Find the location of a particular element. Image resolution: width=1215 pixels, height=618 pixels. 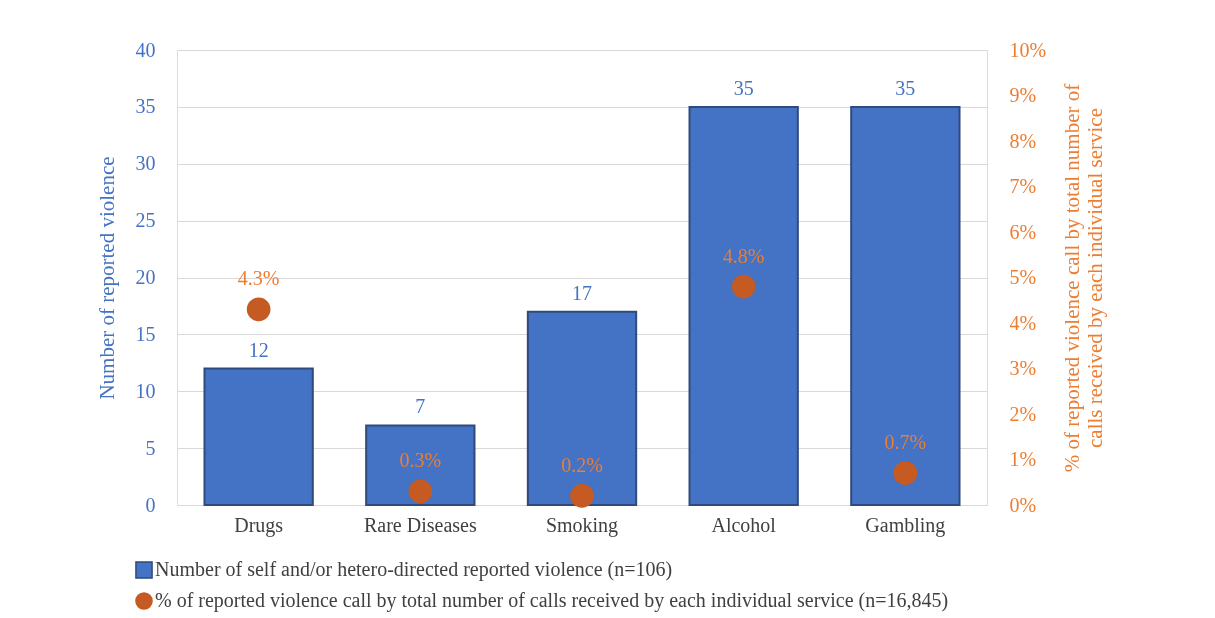

y2-tick-label: 10% is located at coordinates (1028, 49).